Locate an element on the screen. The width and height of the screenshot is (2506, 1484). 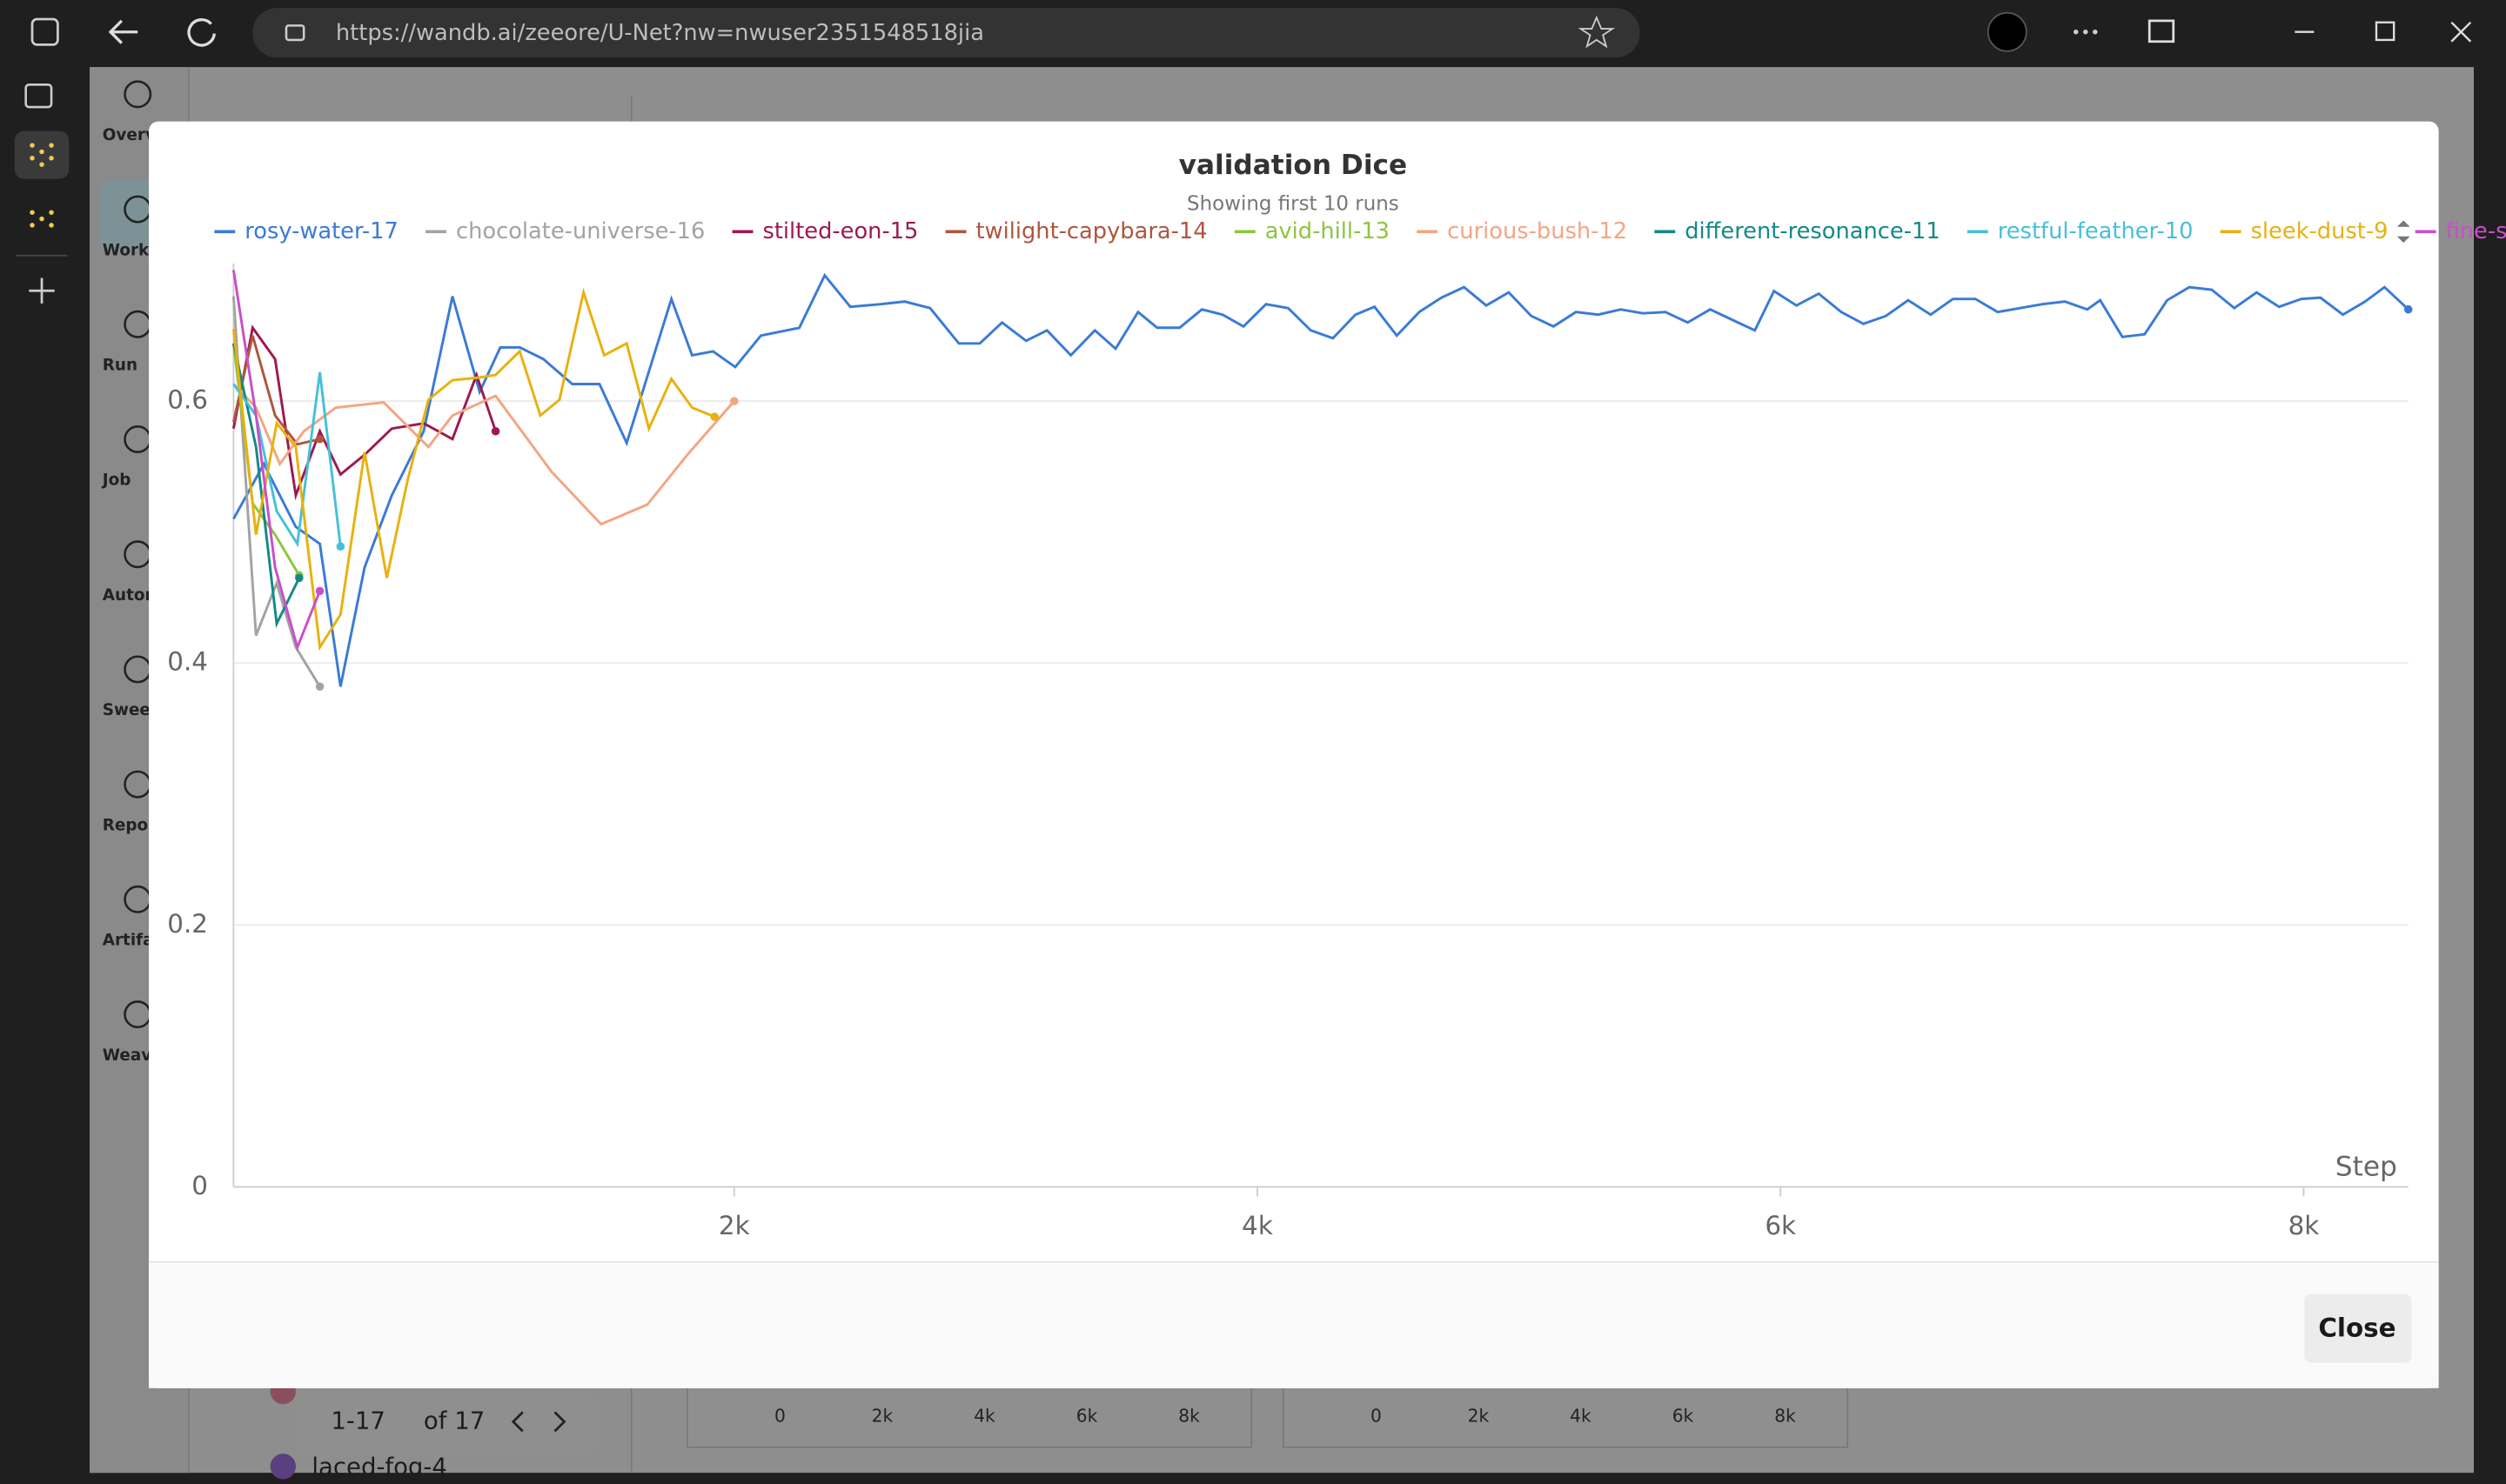
legend-label: restful-feather-10 is located at coordinates (2096, 231).